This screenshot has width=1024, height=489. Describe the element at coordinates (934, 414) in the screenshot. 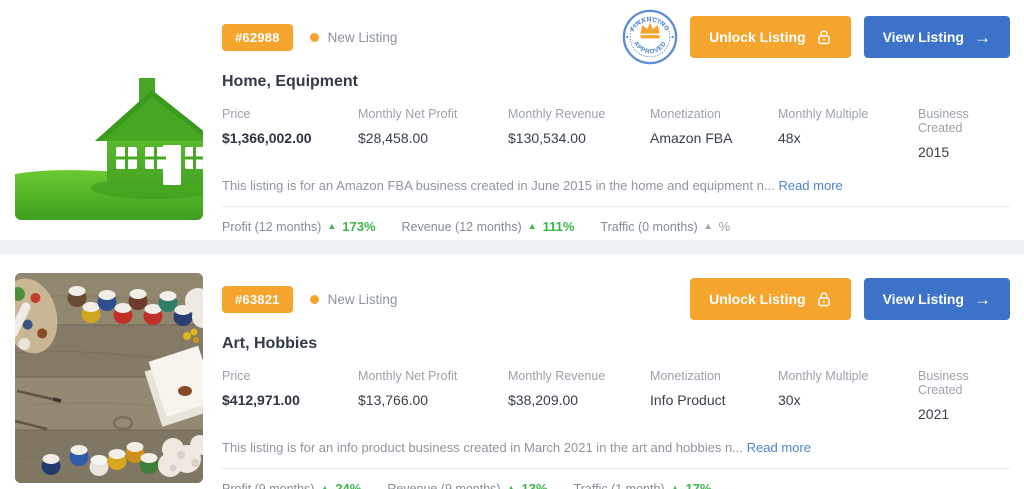

I see `metric-value: 2021` at that location.